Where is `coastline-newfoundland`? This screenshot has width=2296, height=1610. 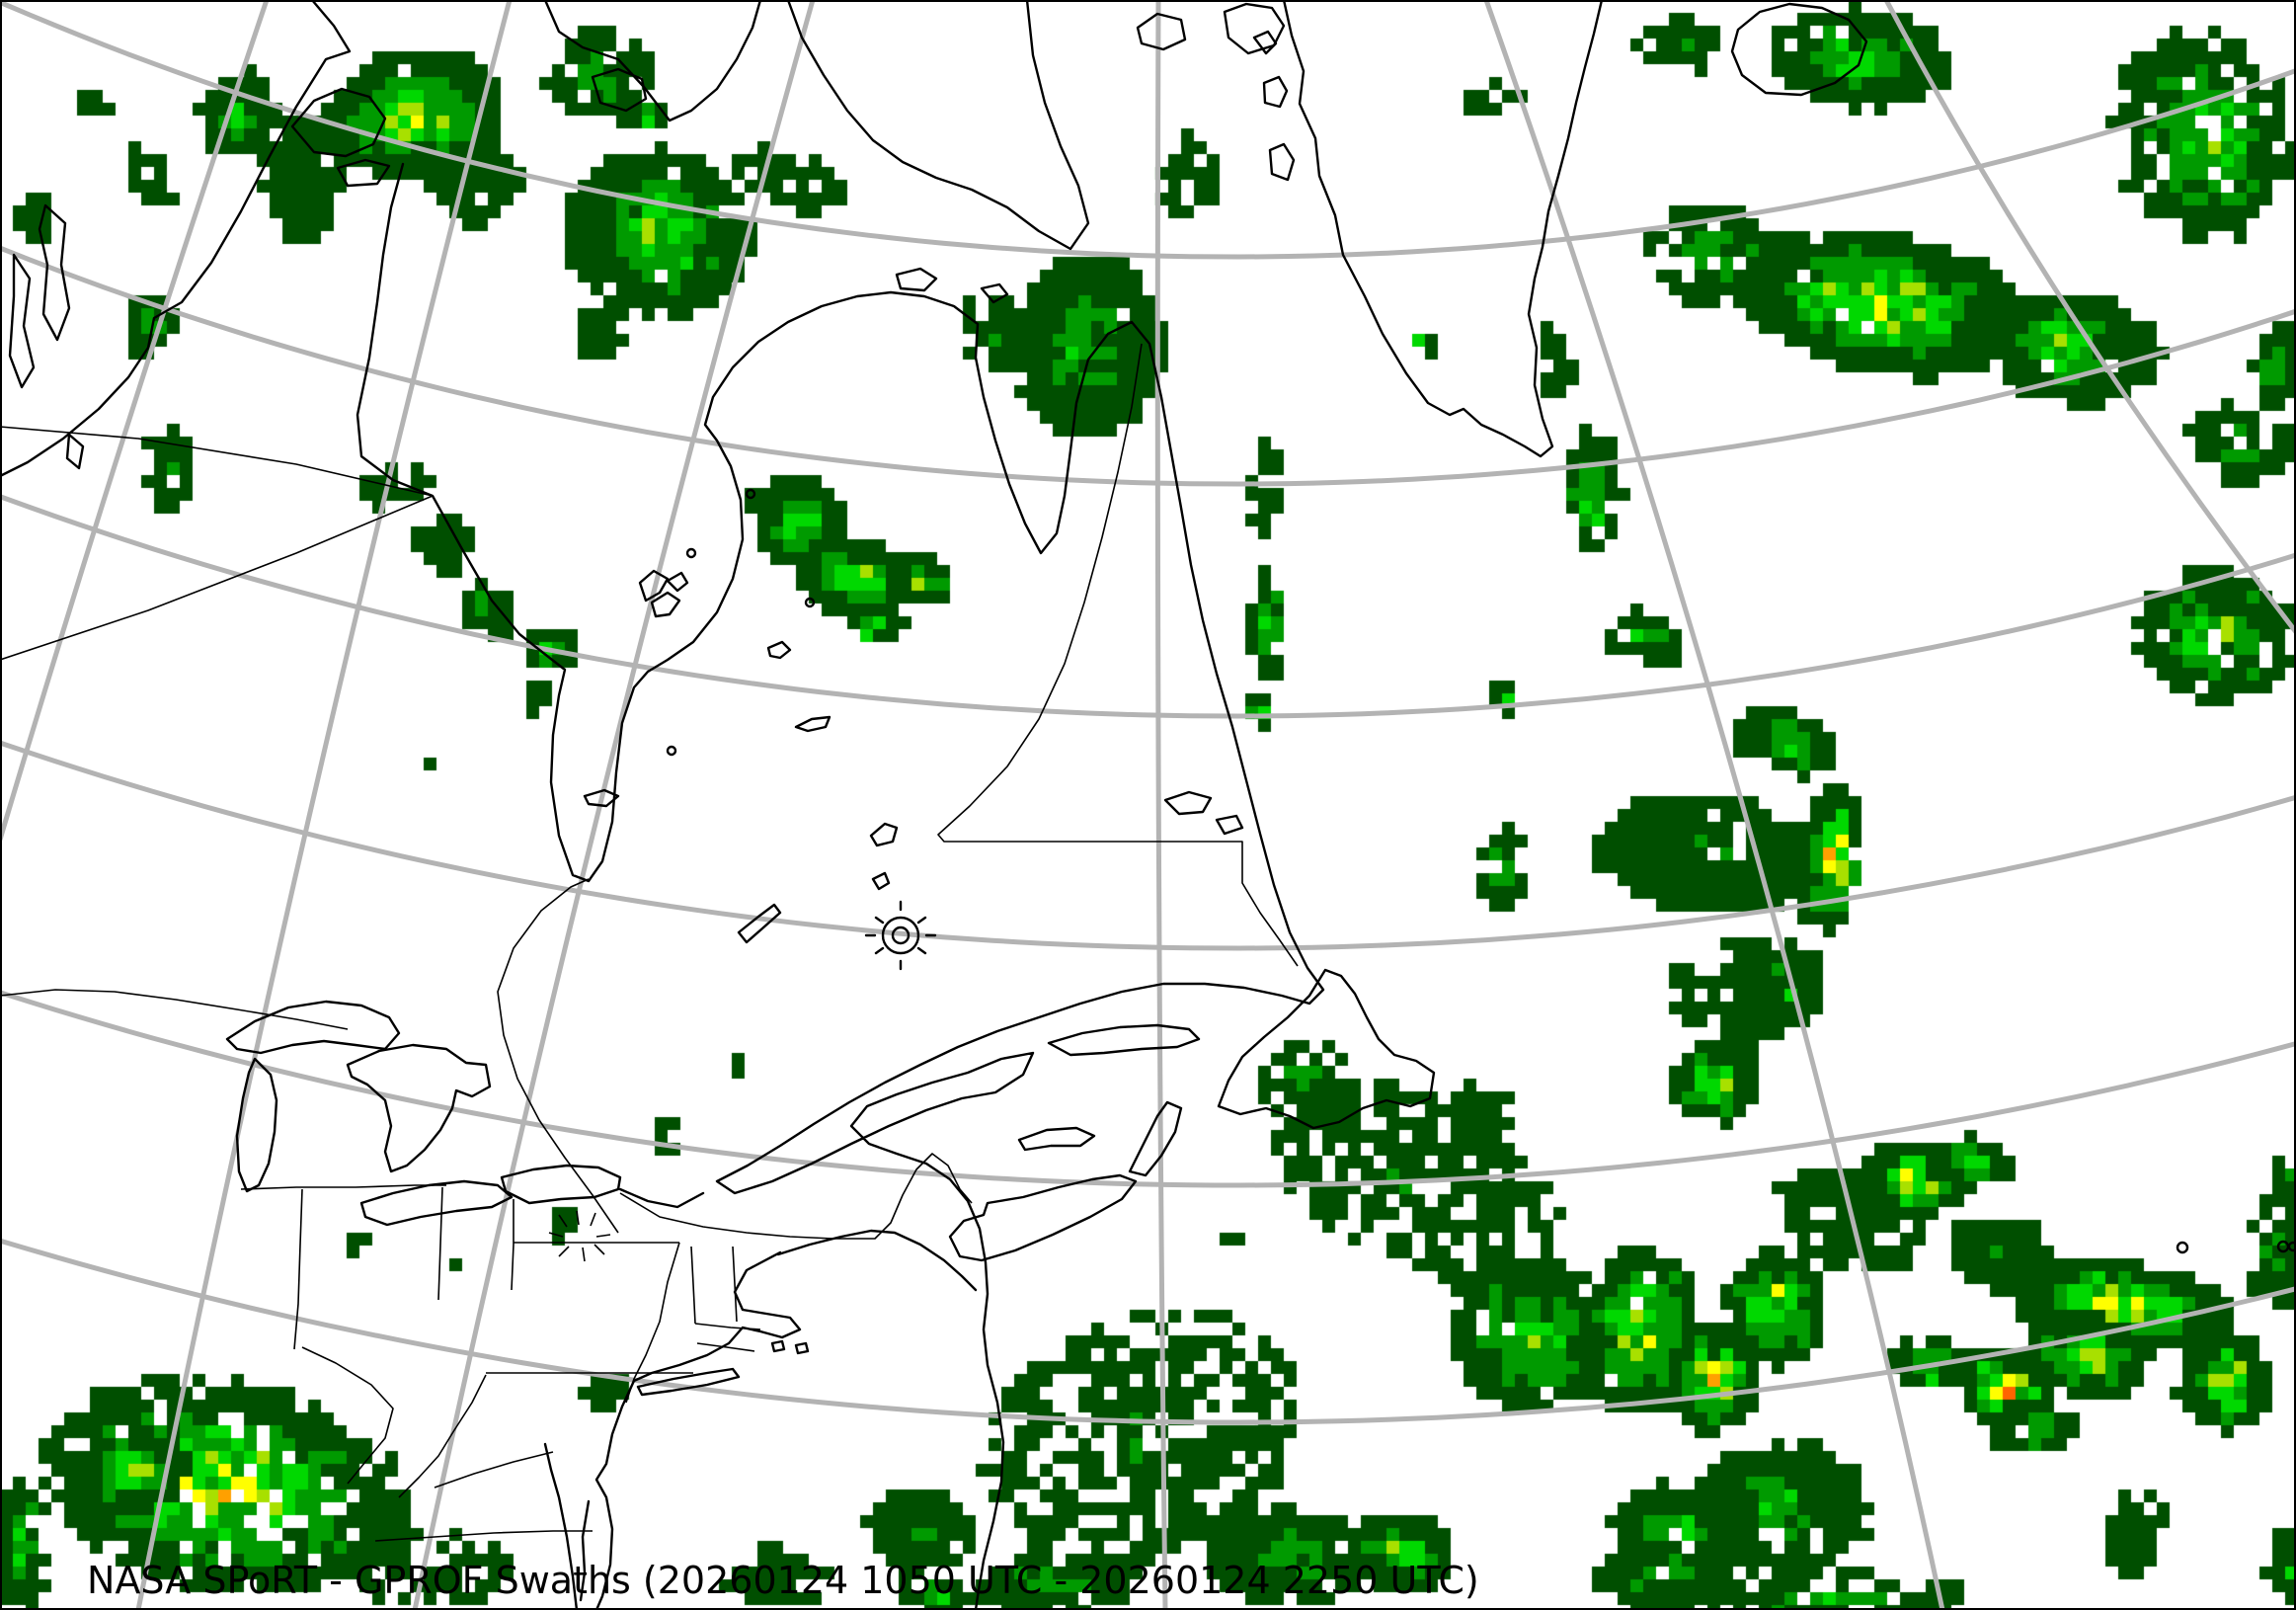
coastline-newfoundland is located at coordinates (1327, 1049).